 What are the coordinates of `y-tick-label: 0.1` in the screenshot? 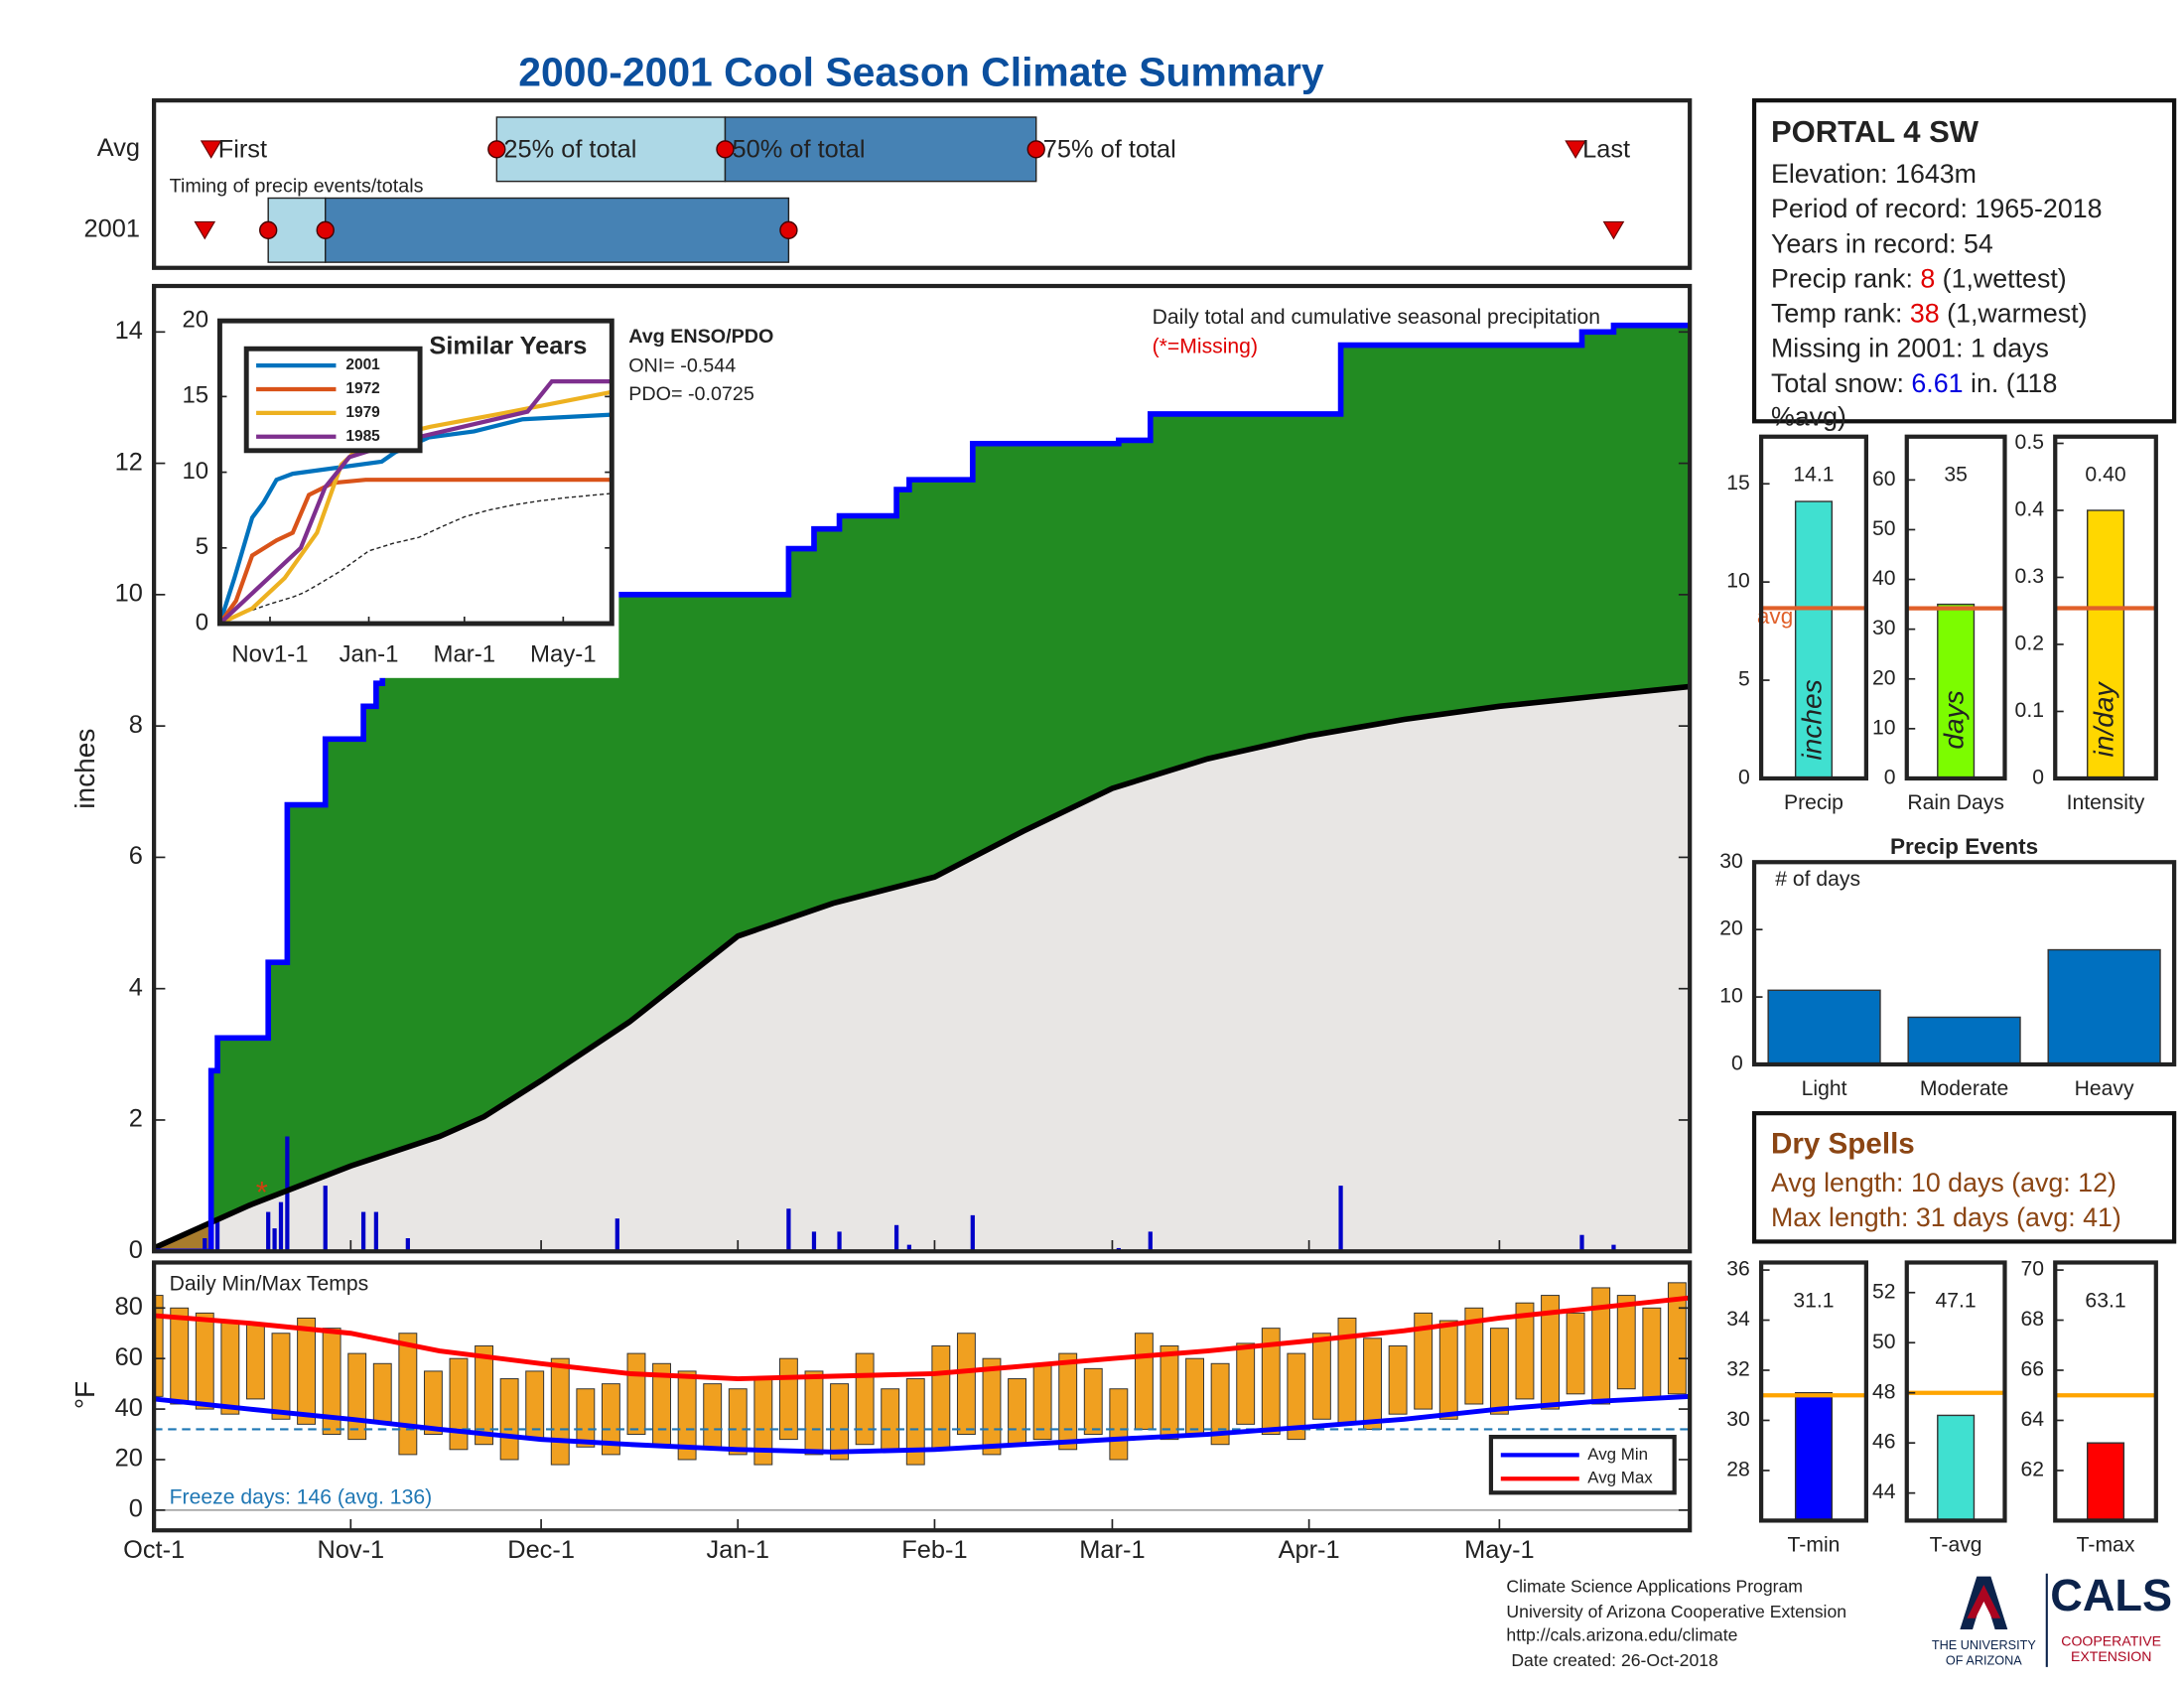 It's located at (2029, 710).